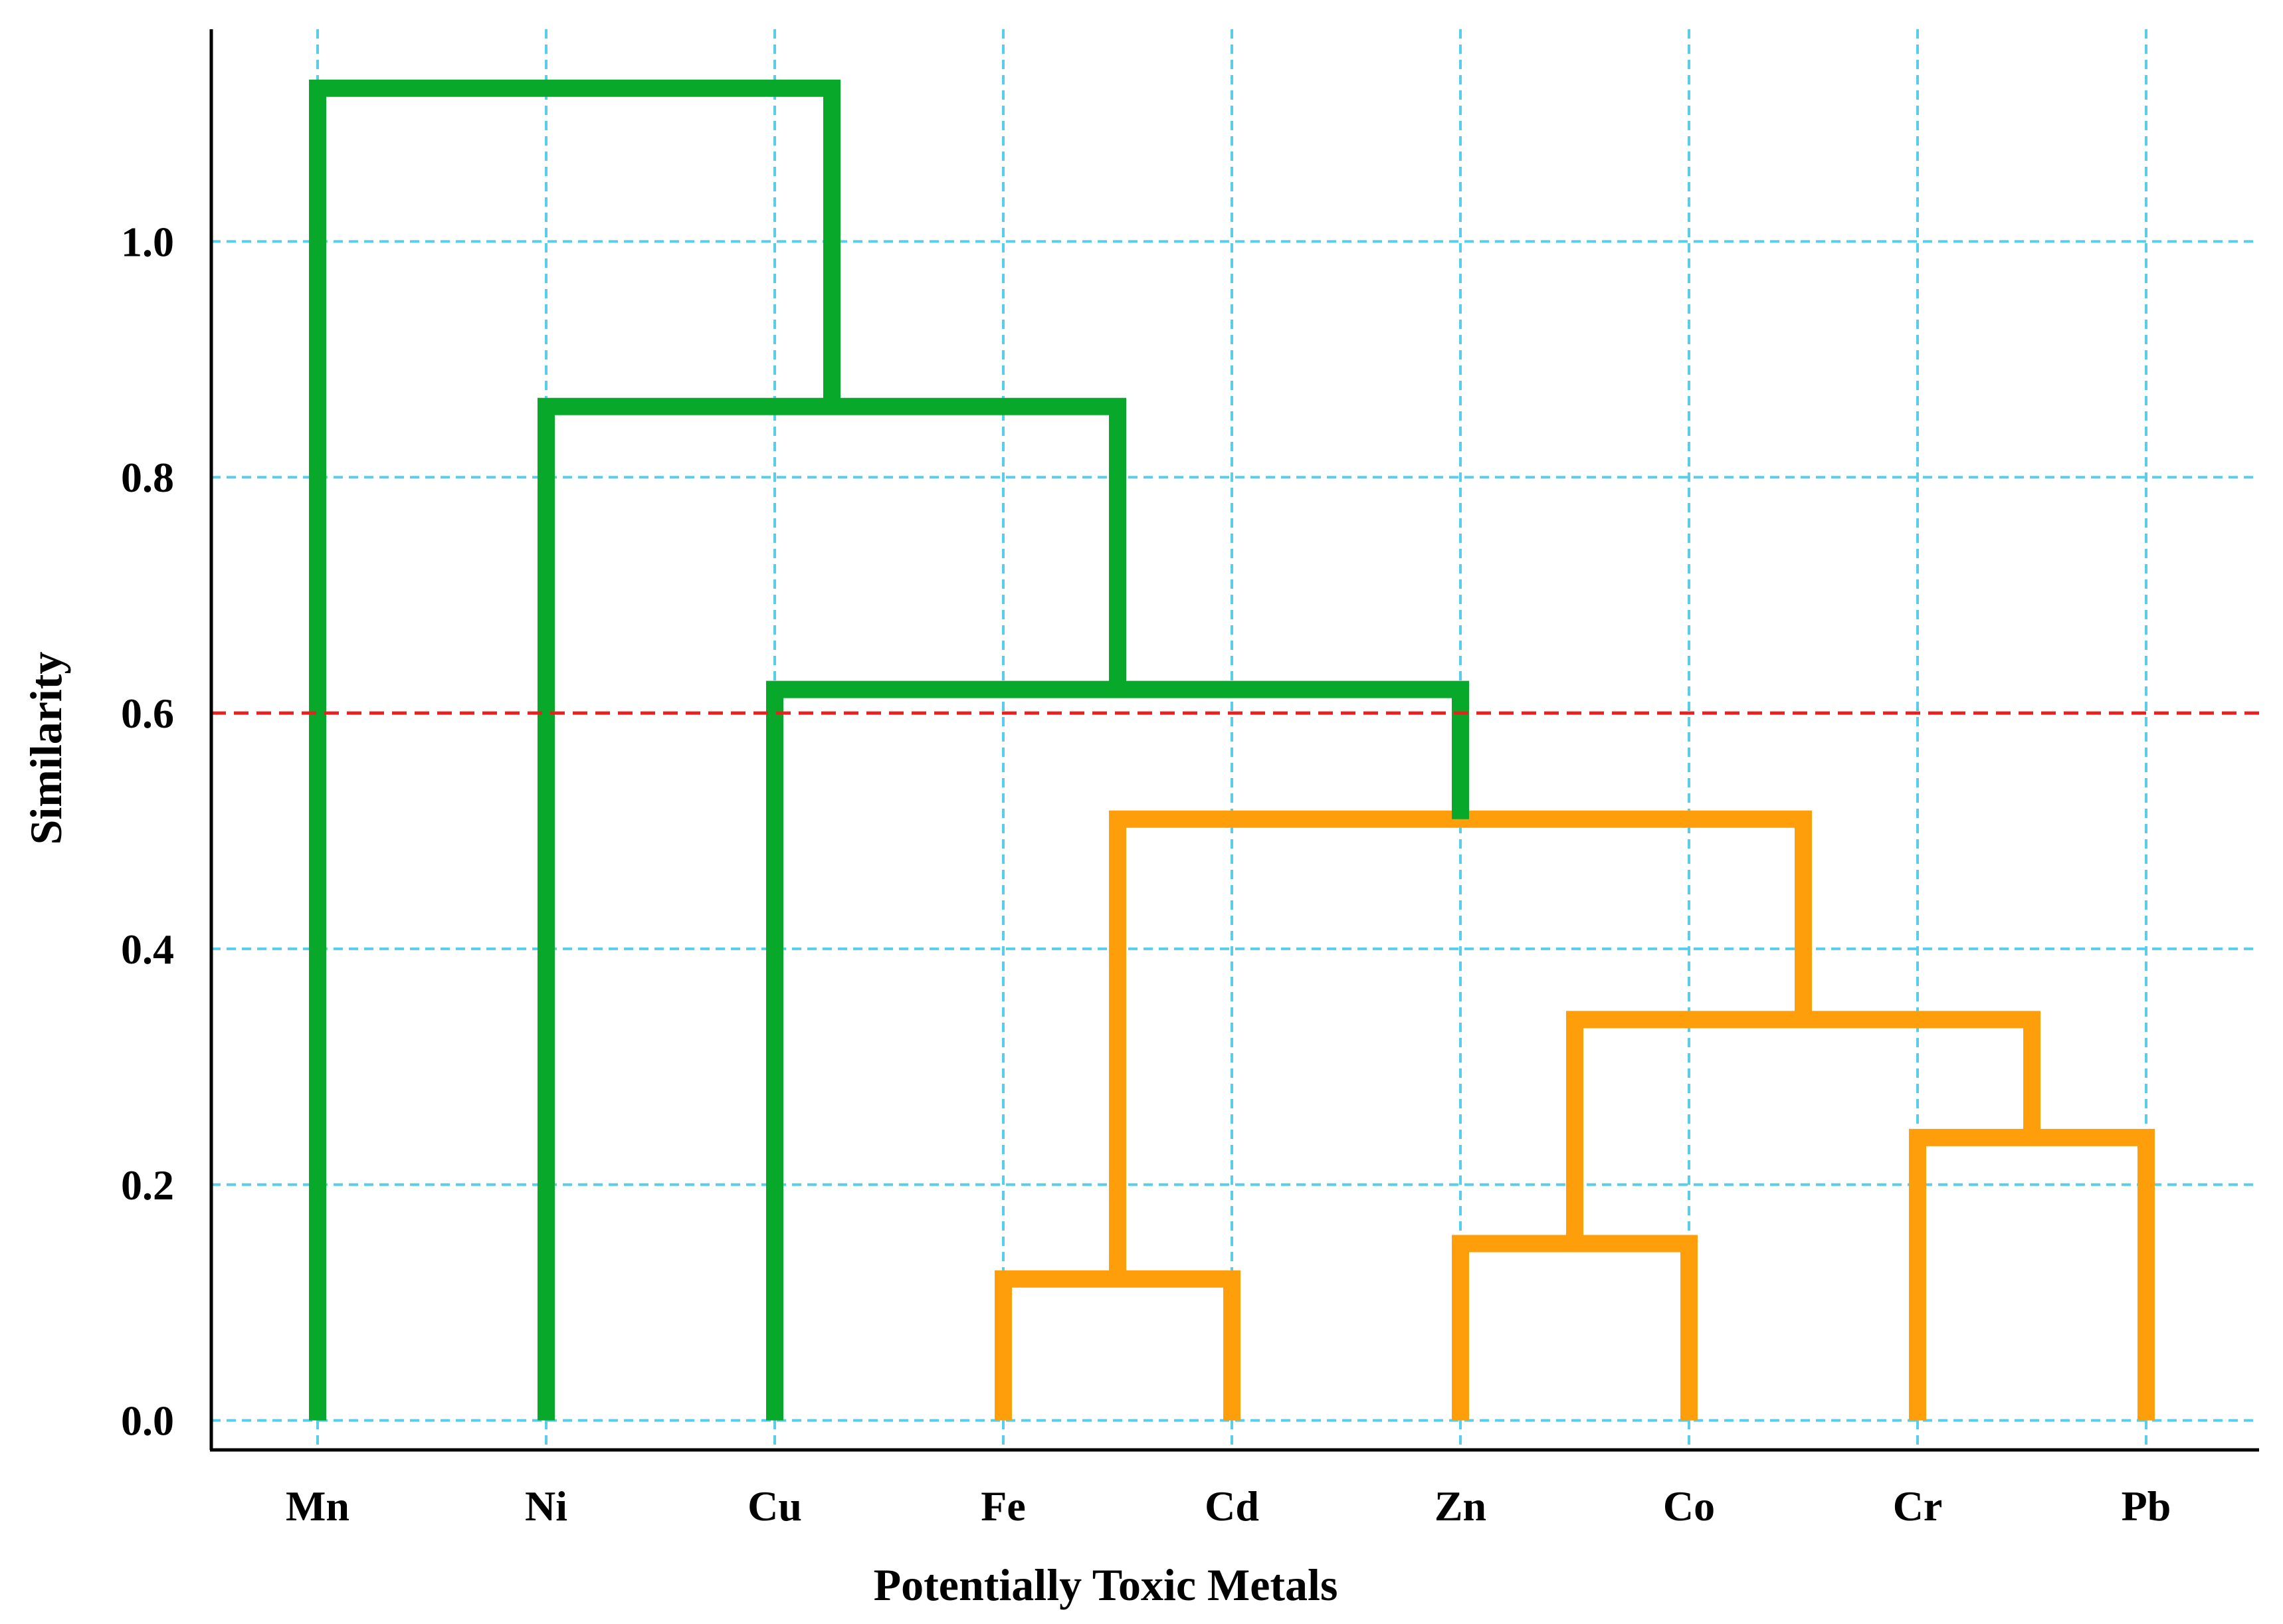 This screenshot has height=1624, width=2283. Describe the element at coordinates (1575, 1328) in the screenshot. I see `dendrogram-link-zn--co` at that location.